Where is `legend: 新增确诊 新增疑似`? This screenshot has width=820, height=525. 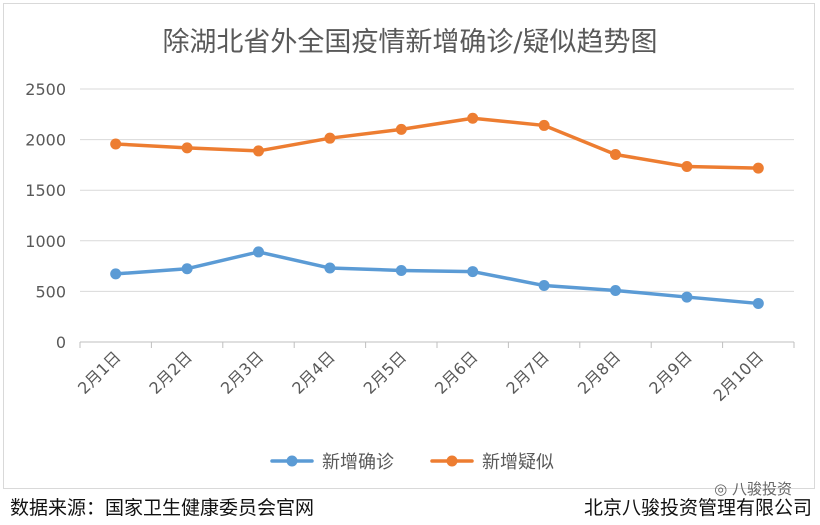 legend: 新增确诊 新增疑似 is located at coordinates (412, 462).